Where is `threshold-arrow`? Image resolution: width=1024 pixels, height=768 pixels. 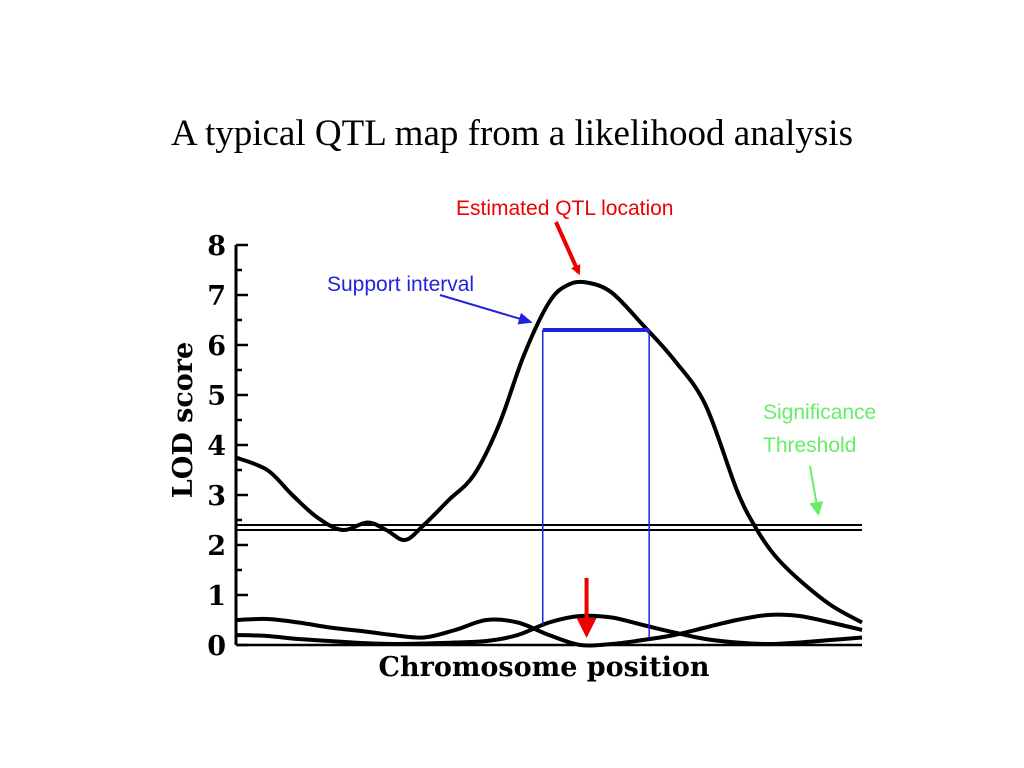 threshold-arrow is located at coordinates (816, 490).